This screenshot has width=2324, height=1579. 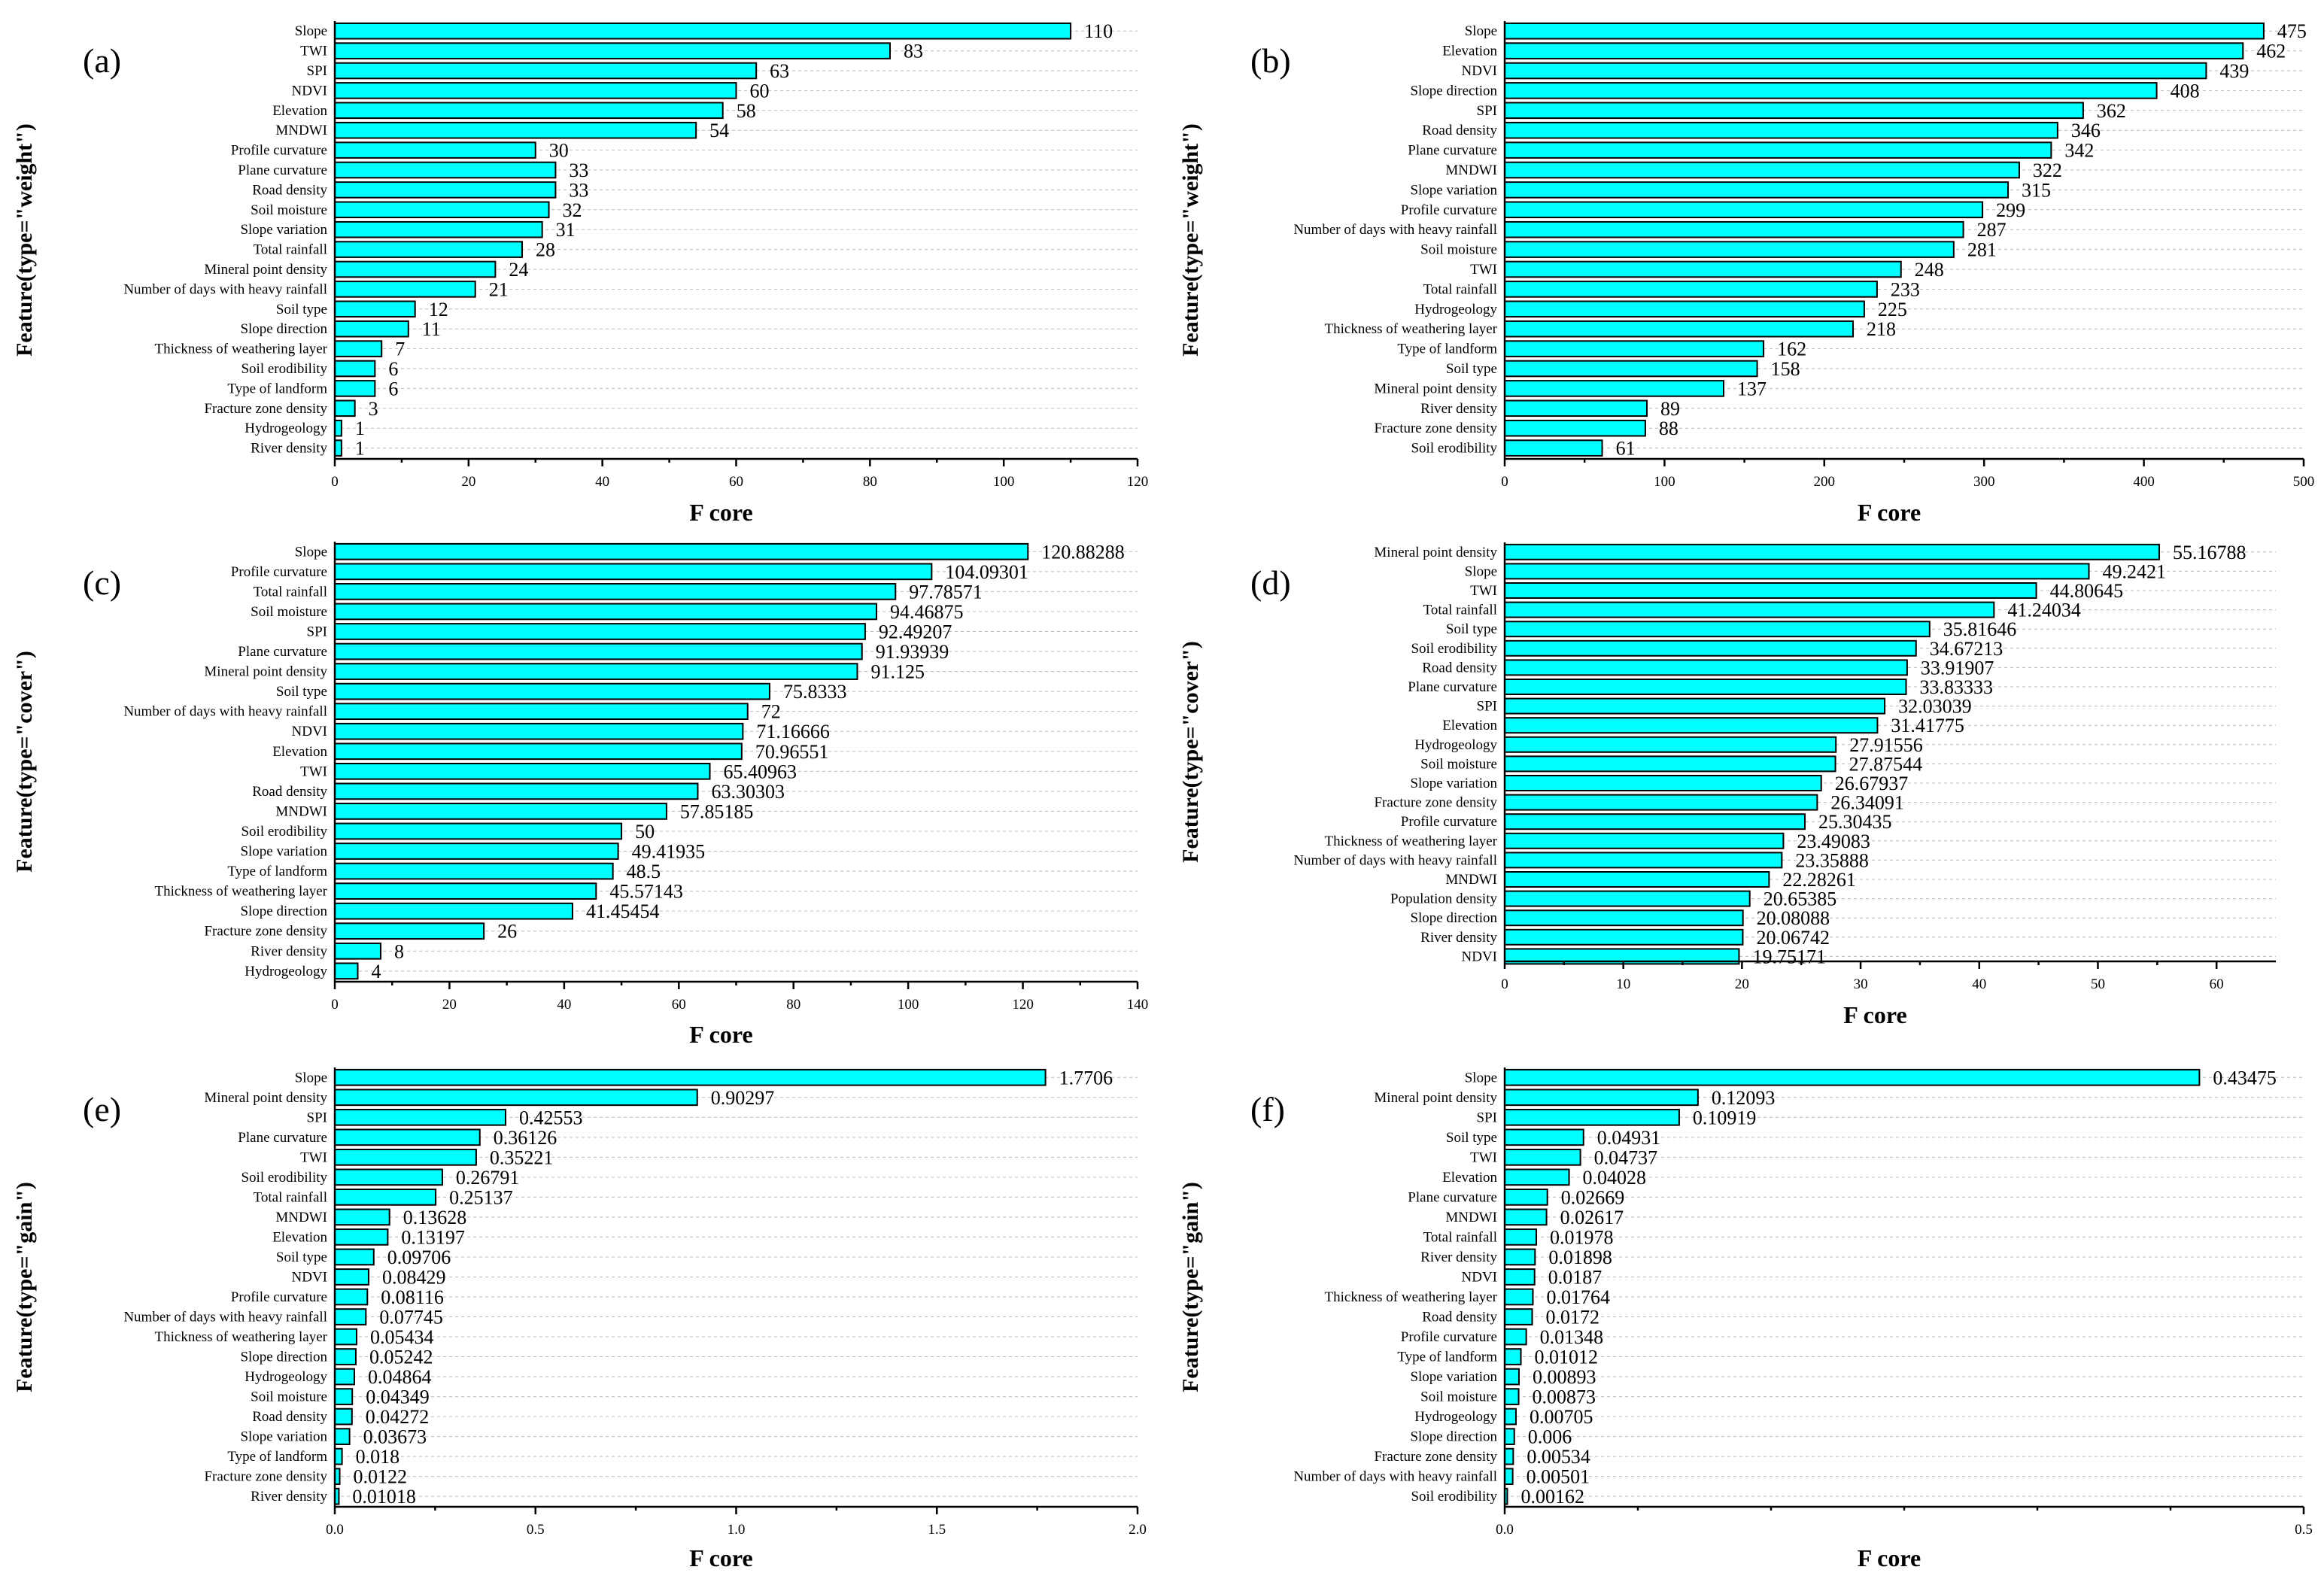 What do you see at coordinates (1086, 1078) in the screenshot?
I see `value-label: 1.7706` at bounding box center [1086, 1078].